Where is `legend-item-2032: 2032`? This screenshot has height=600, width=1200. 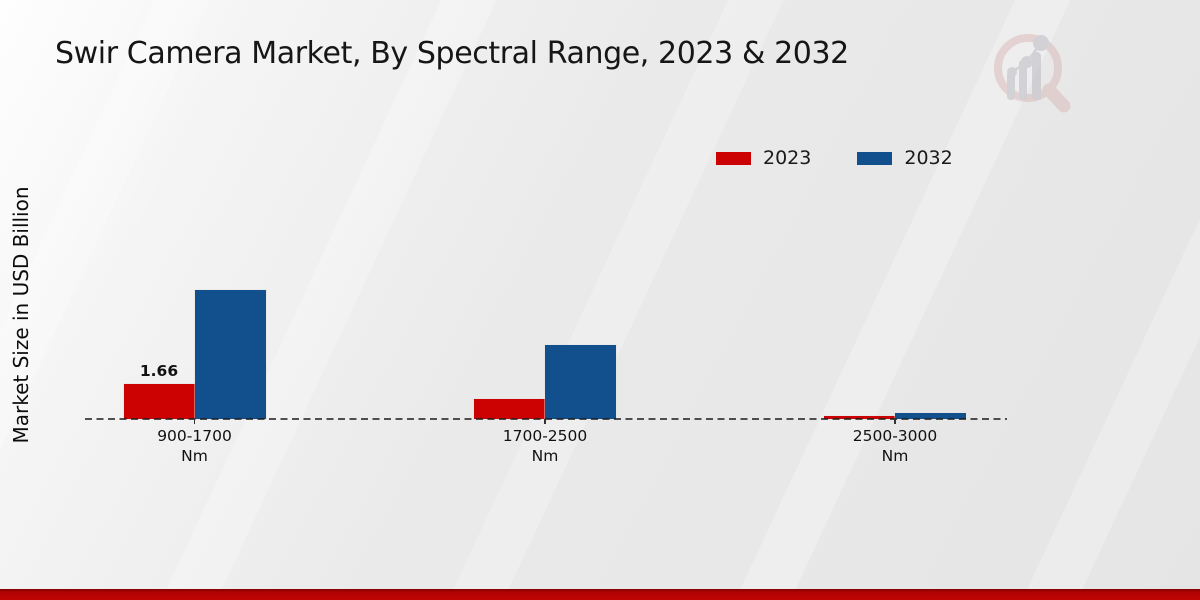
legend-item-2032: 2032 is located at coordinates (905, 158).